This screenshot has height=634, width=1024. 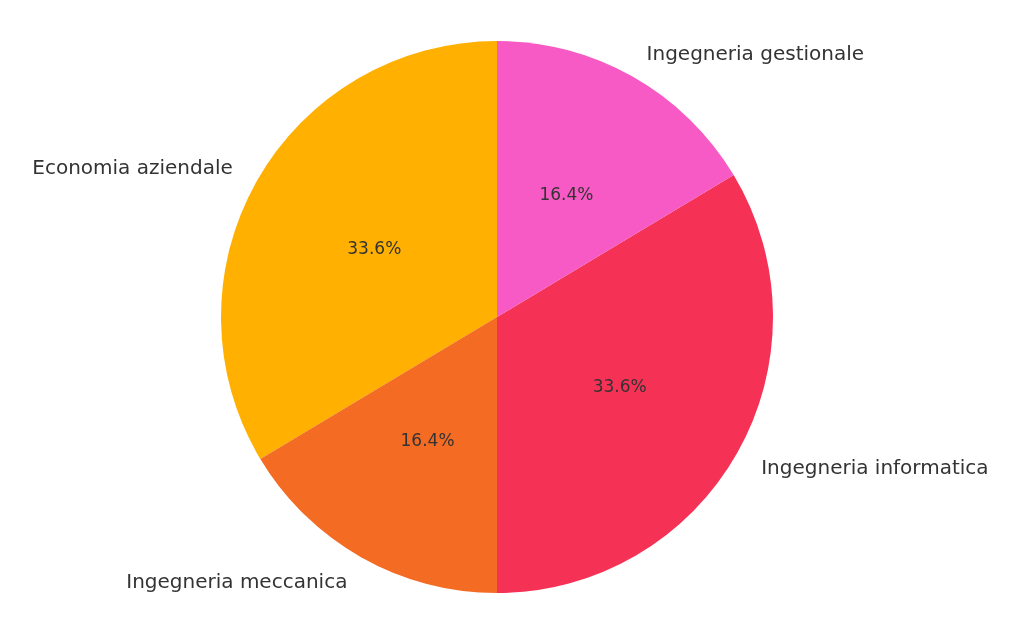 I want to click on slice-label: Ingegneria informatica, so click(x=875, y=466).